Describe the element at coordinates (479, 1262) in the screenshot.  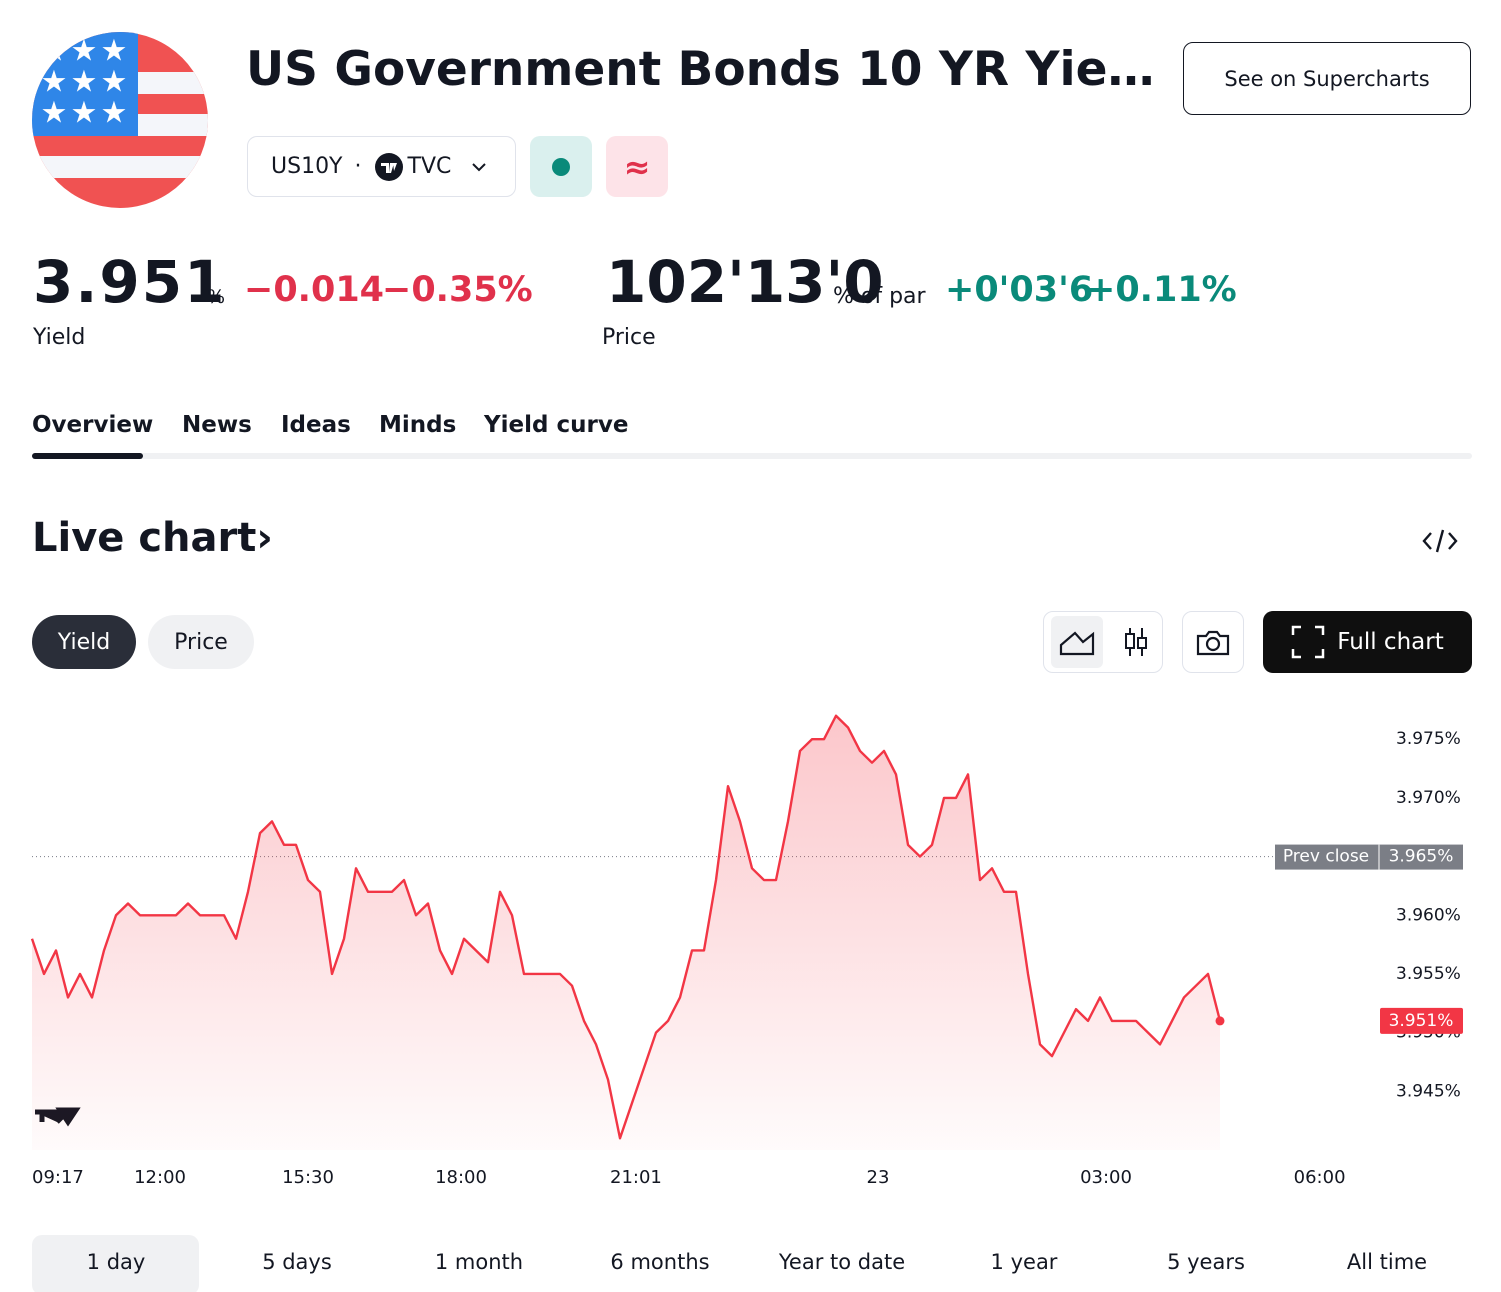
I see `range-button: 1 month` at that location.